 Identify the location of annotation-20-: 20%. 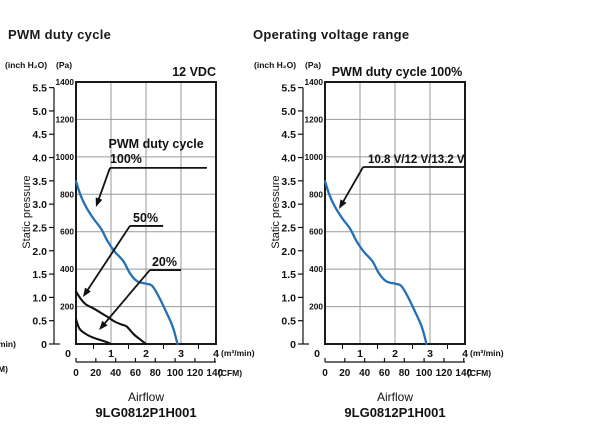
(140, 292).